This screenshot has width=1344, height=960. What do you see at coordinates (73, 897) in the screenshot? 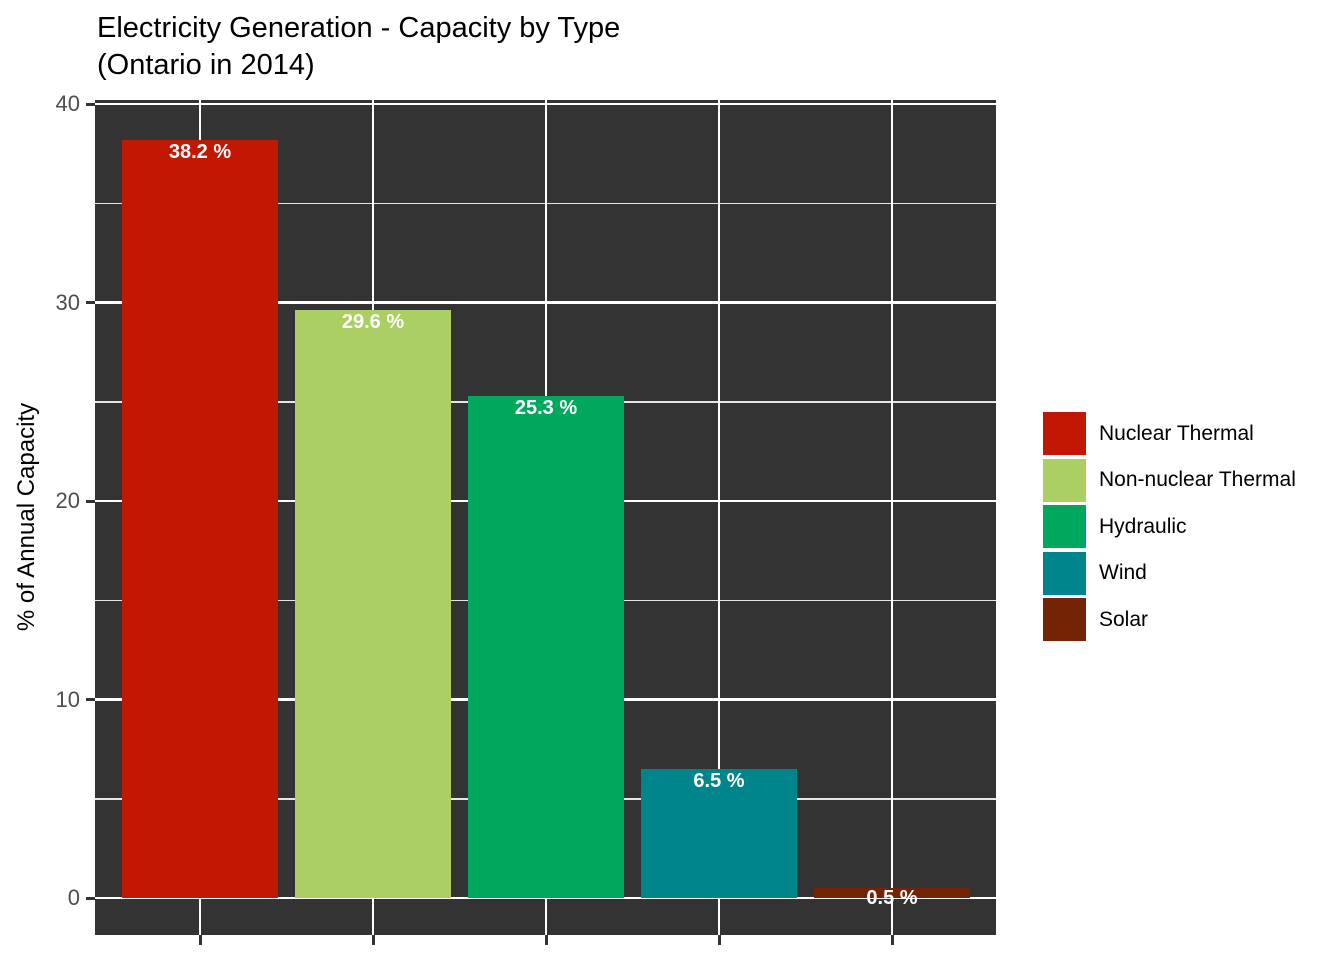
I see `y-tick-label-0: 0` at bounding box center [73, 897].